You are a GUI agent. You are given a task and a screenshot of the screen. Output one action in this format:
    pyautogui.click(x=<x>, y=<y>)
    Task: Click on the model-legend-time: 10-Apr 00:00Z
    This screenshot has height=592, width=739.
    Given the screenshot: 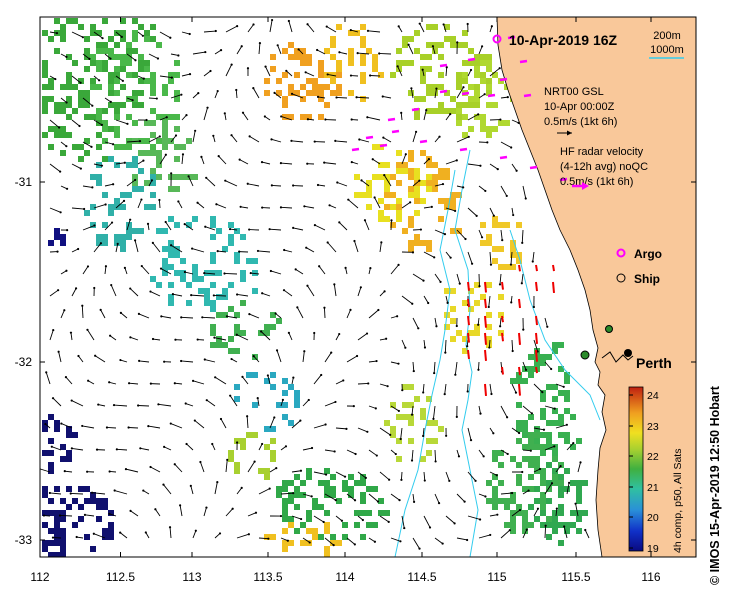 What is the action you would take?
    pyautogui.click(x=579, y=107)
    